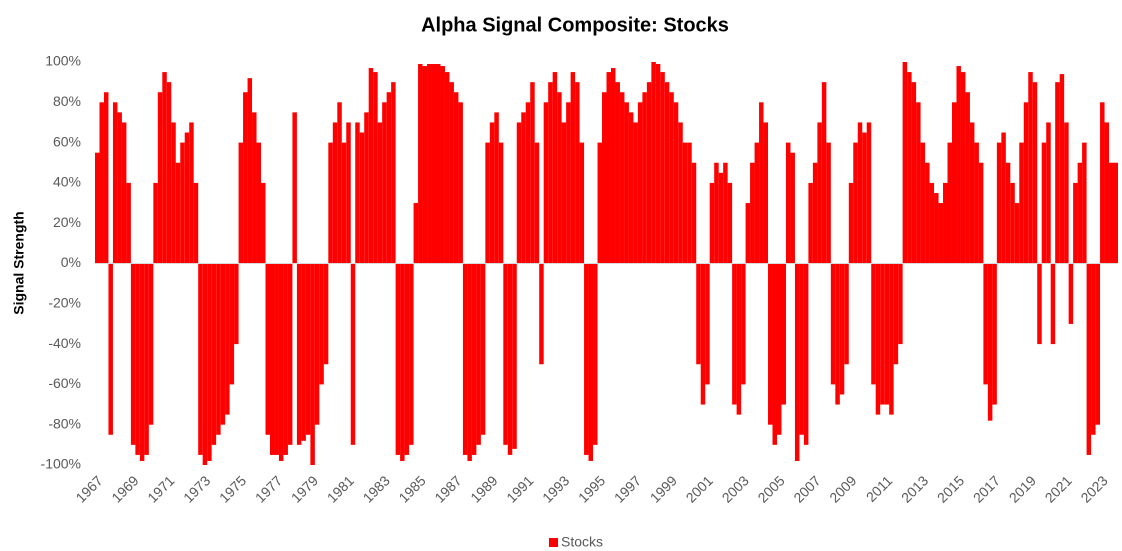  Describe the element at coordinates (64, 303) in the screenshot. I see `y-tick-label: -20%` at that location.